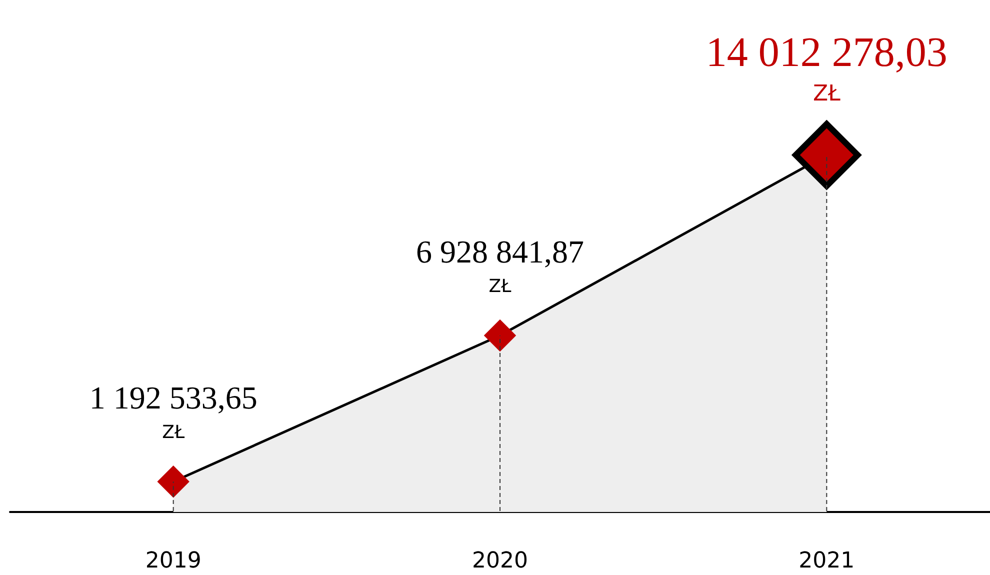 The width and height of the screenshot is (990, 575). I want to click on data-label: 6 928 841,87 ZŁ, so click(500, 265).